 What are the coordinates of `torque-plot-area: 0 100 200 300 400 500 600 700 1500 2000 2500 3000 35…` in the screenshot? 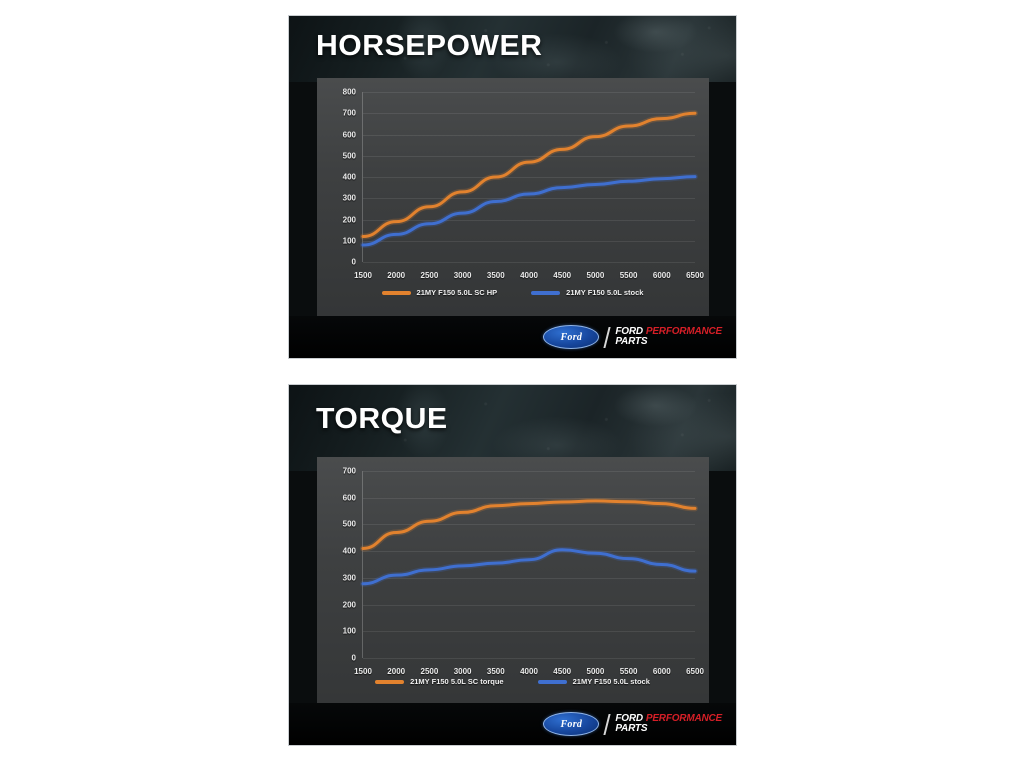 It's located at (523, 572).